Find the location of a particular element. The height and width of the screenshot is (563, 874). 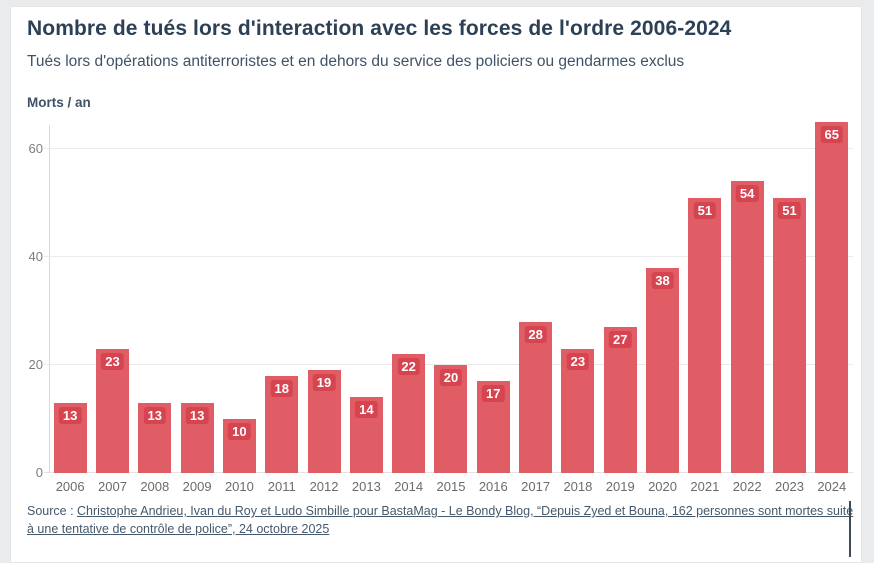

x-tick-label-2013: 2013 is located at coordinates (366, 486).